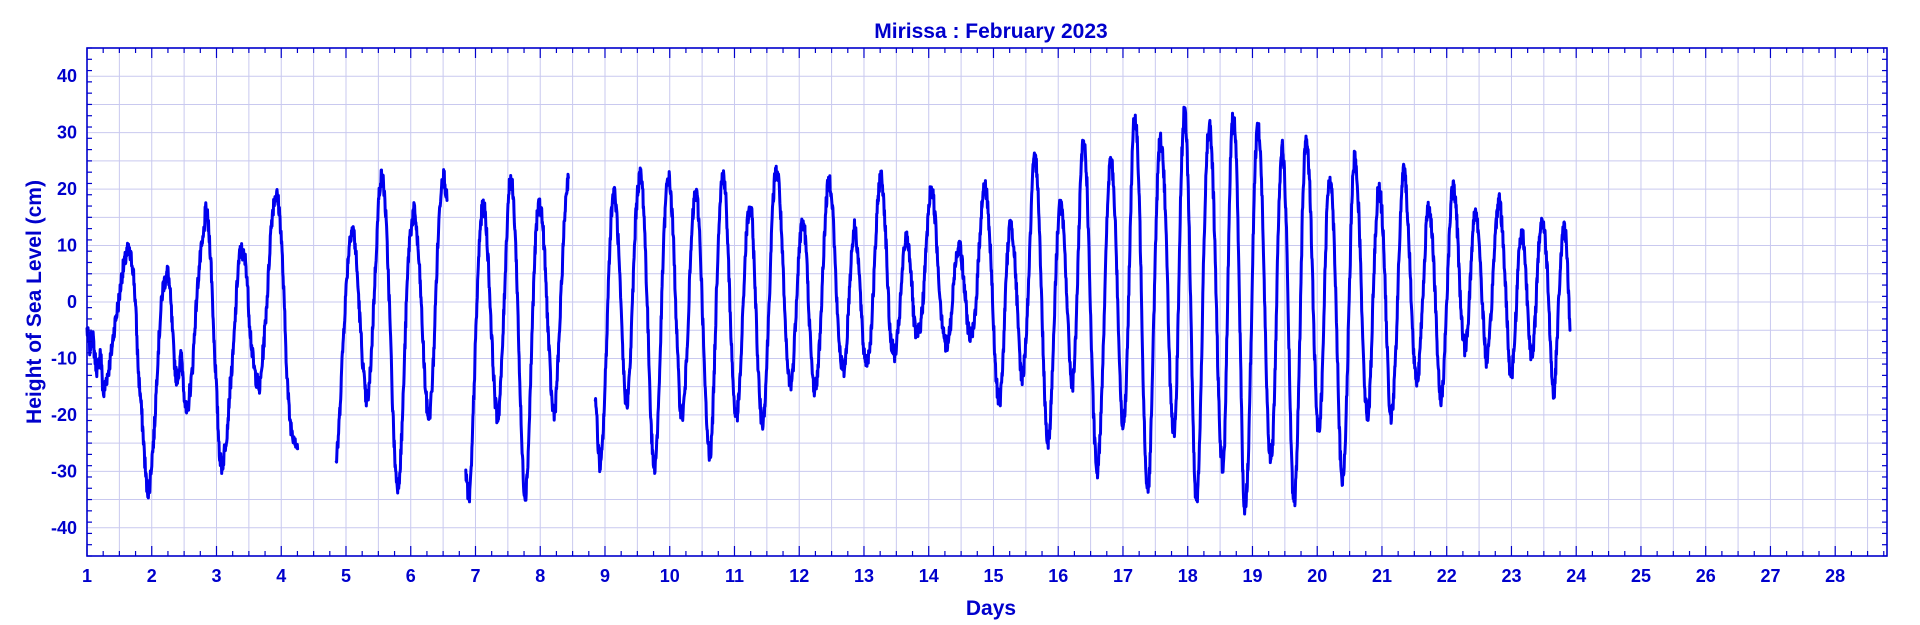 This screenshot has width=1920, height=625. What do you see at coordinates (64, 358) in the screenshot?
I see `y-tick-label: -10` at bounding box center [64, 358].